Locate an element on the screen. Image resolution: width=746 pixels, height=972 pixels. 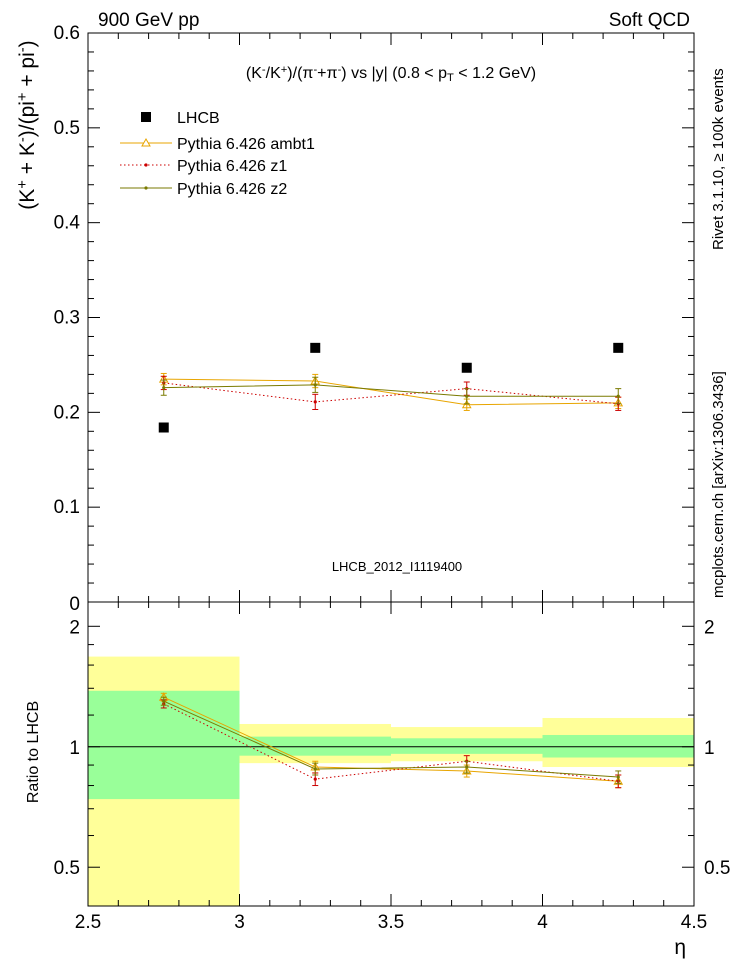
main-title-part: )/(π is located at coordinates (300, 73).